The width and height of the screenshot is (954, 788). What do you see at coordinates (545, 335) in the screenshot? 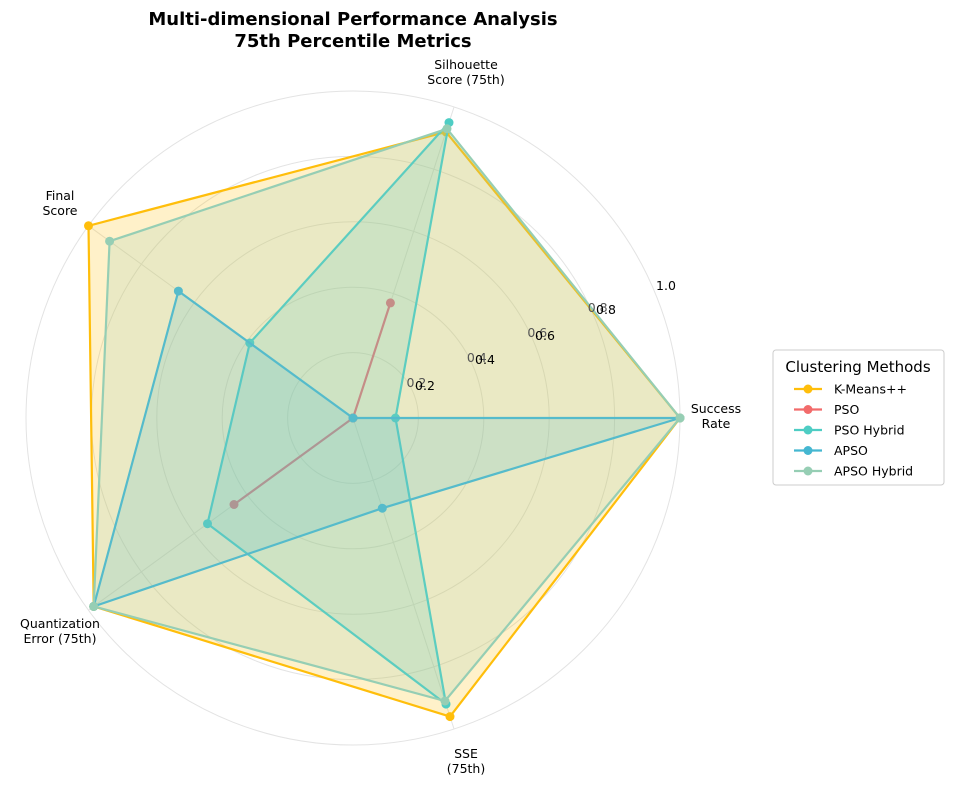
I see `secondary-tick-2: 0.6` at bounding box center [545, 335].